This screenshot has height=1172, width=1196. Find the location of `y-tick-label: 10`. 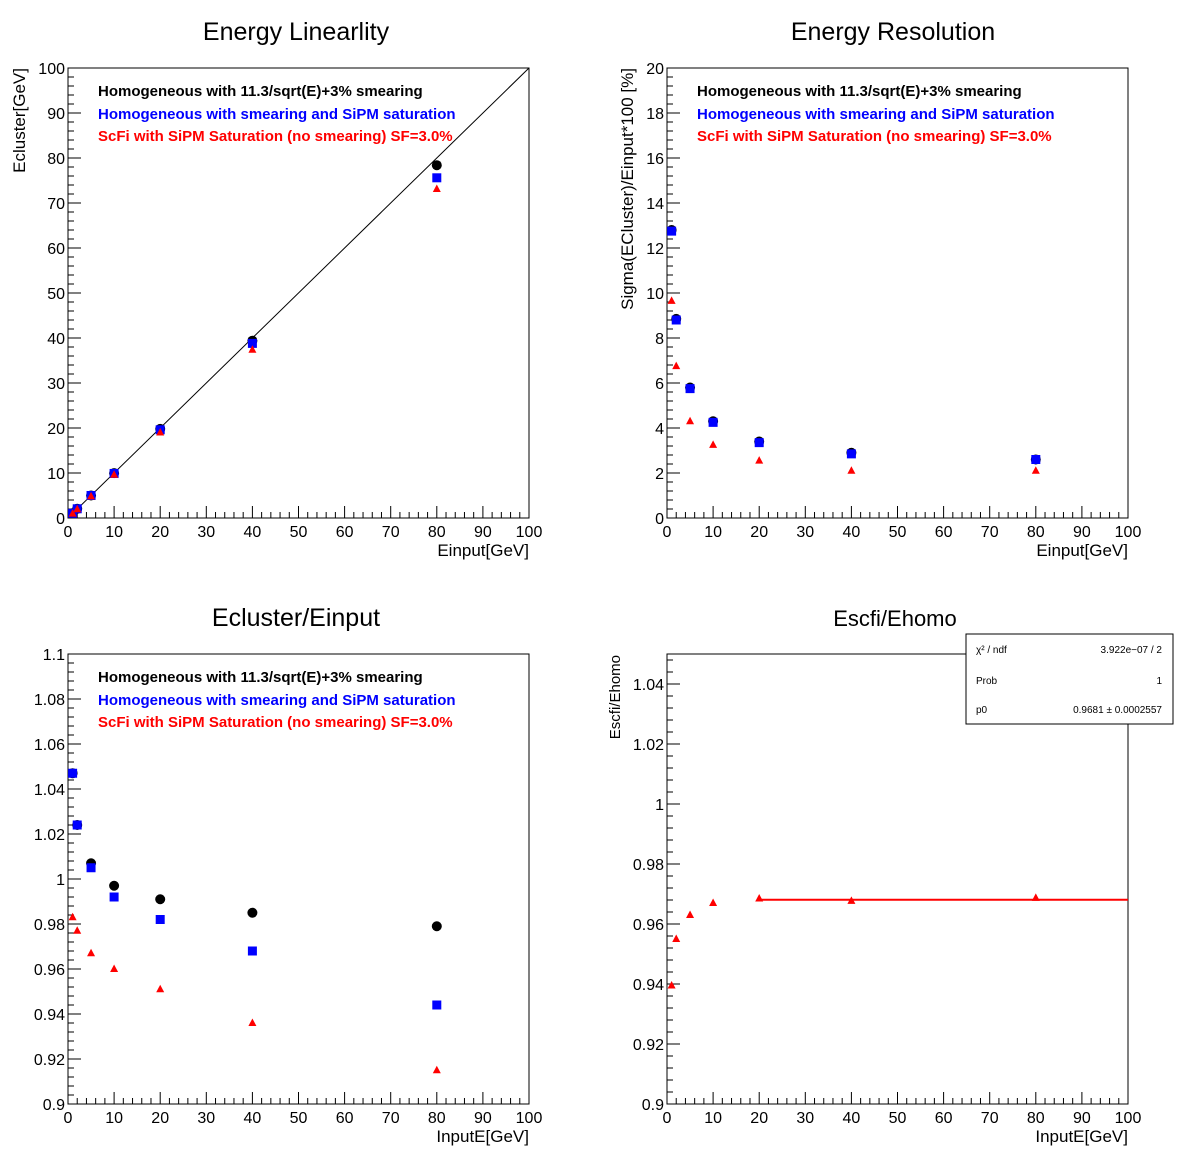

y-tick-label: 10 is located at coordinates (655, 294).